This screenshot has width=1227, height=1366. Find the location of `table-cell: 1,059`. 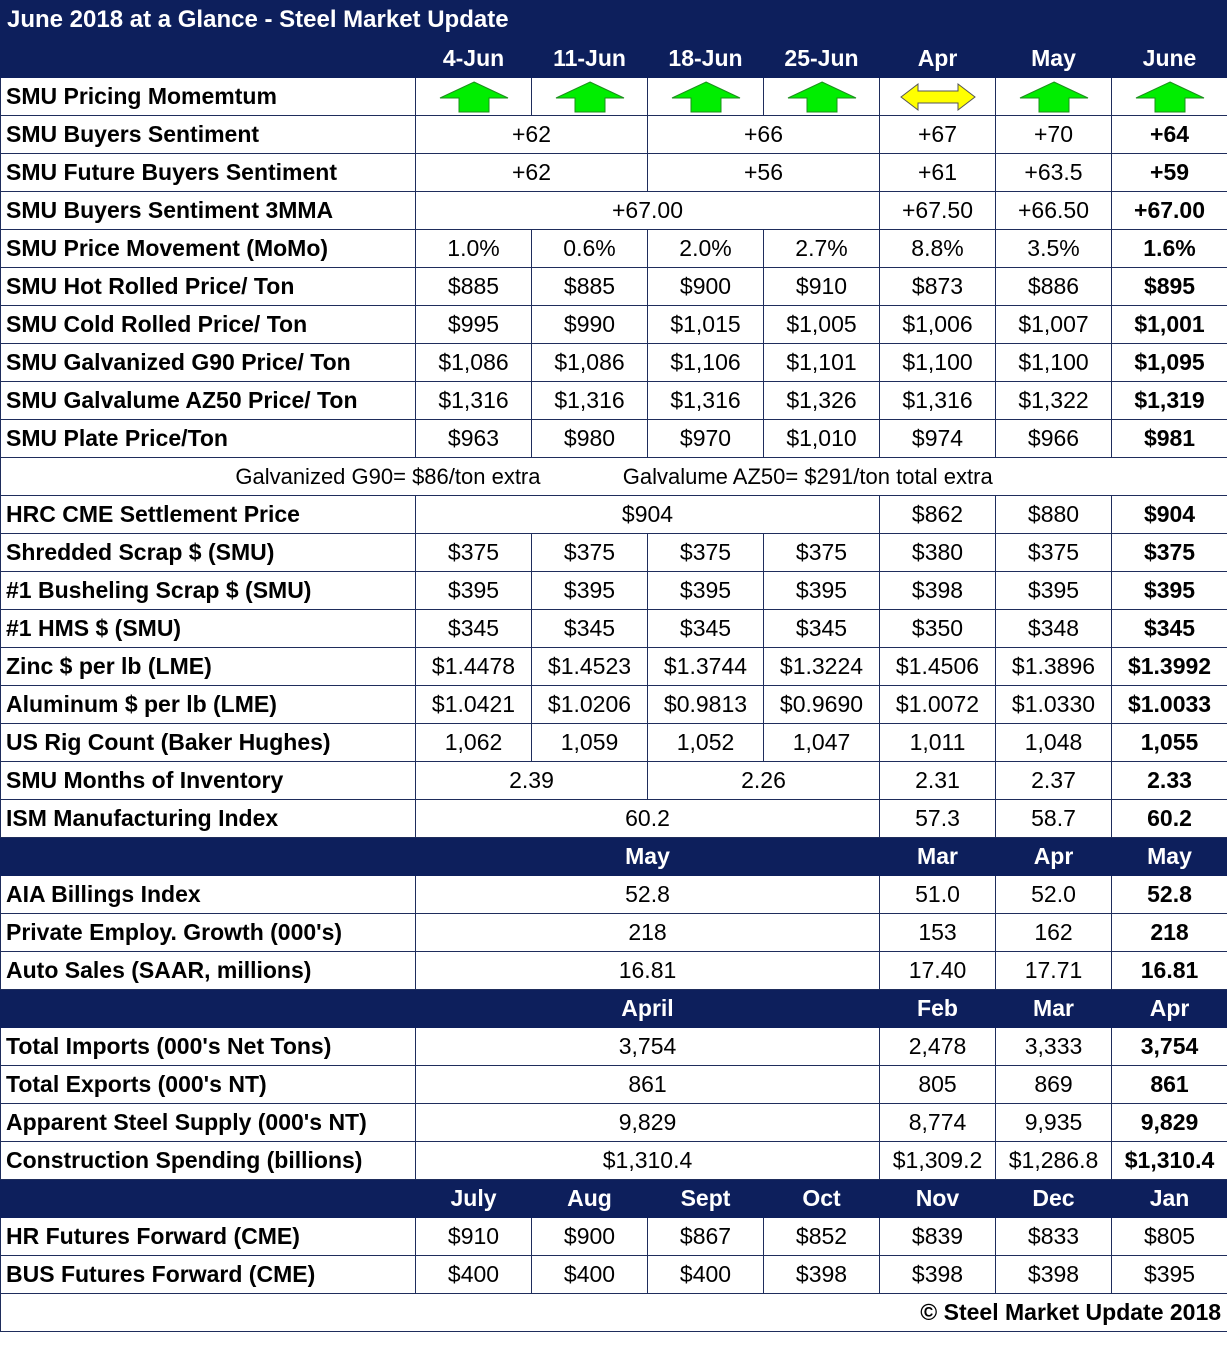

table-cell: 1,059 is located at coordinates (589, 742).